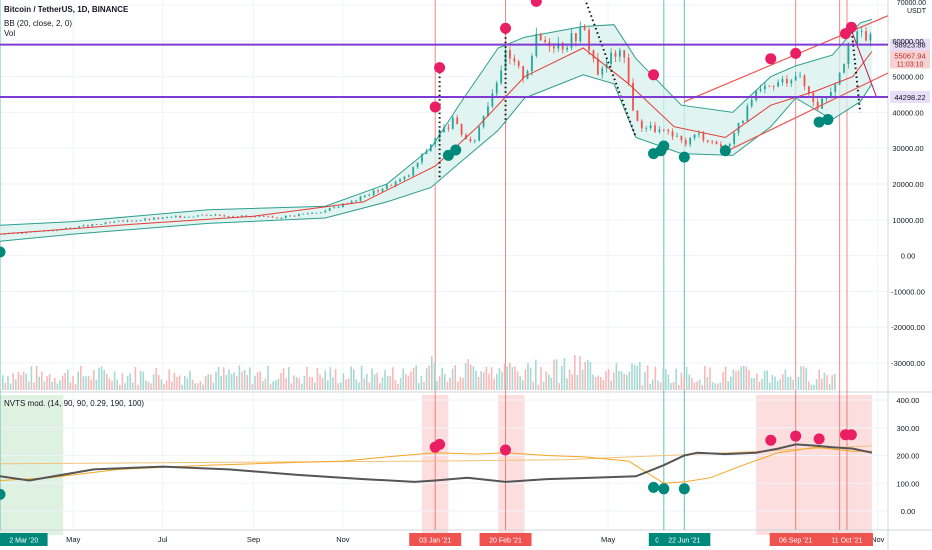  Describe the element at coordinates (23, 541) in the screenshot. I see `x-tag-label-0: 2 Mar '20` at that location.